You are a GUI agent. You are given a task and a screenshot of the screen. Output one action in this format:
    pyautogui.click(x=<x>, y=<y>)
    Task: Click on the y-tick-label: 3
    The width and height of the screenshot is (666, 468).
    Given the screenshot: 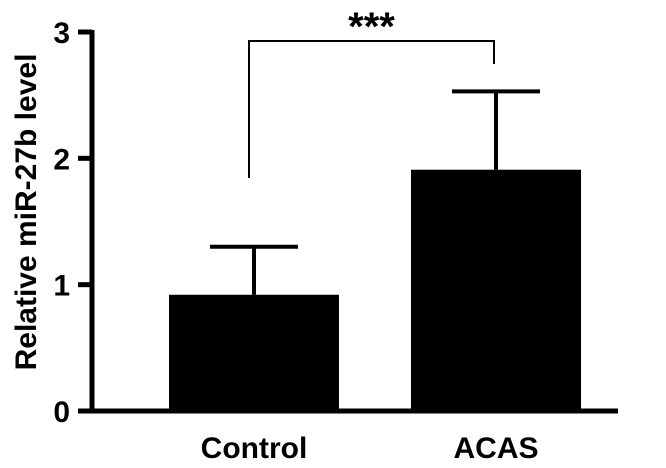 What is the action you would take?
    pyautogui.click(x=61, y=33)
    